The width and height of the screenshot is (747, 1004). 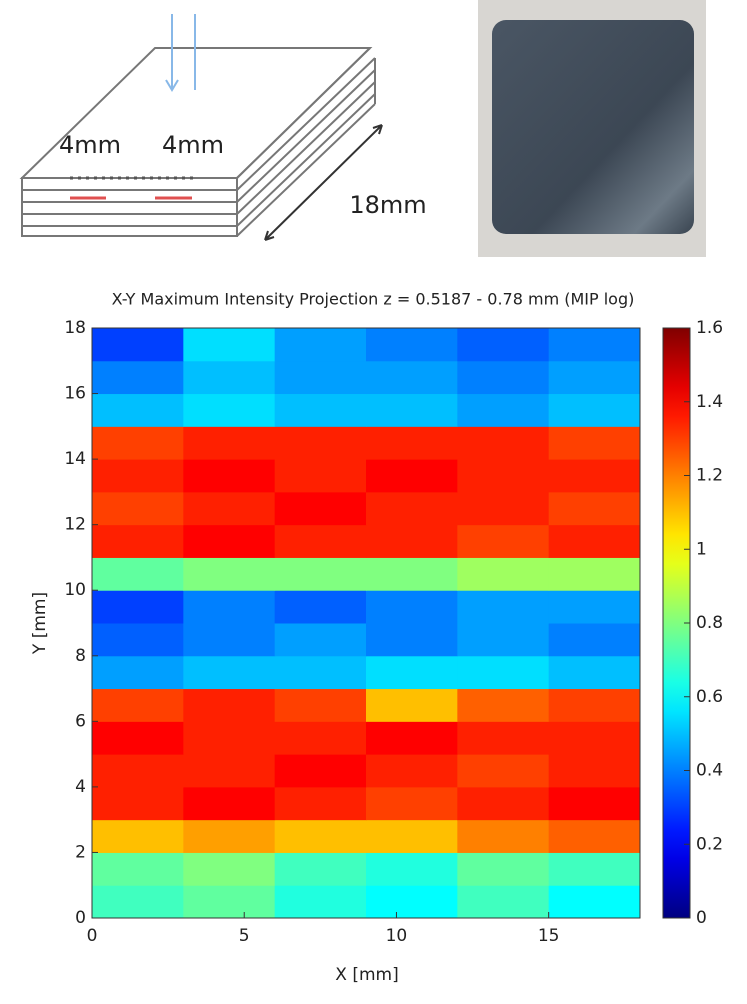 I want to click on x-tick-label: 0, so click(x=92, y=936).